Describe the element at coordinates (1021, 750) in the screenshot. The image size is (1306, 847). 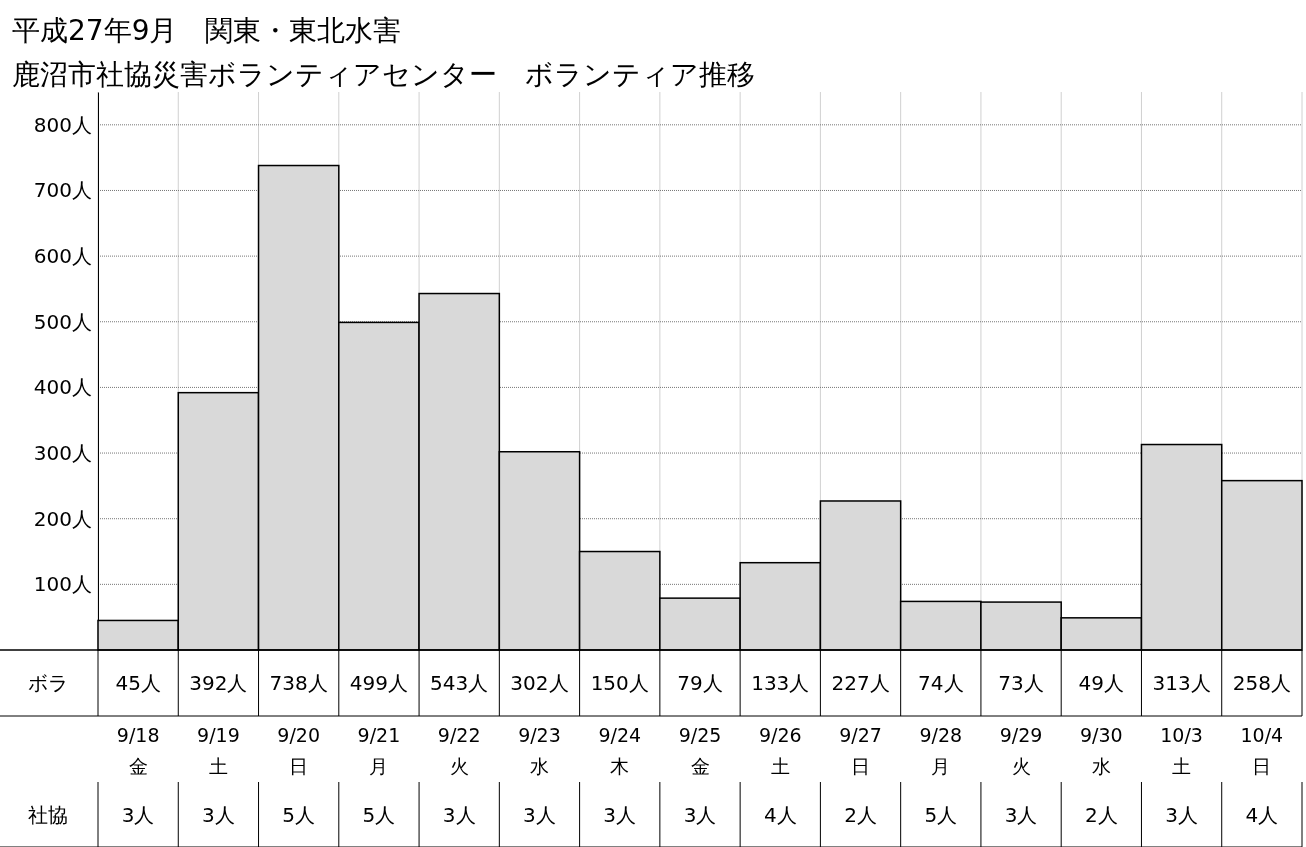
I see `x-tick-label: 9/29 火` at that location.